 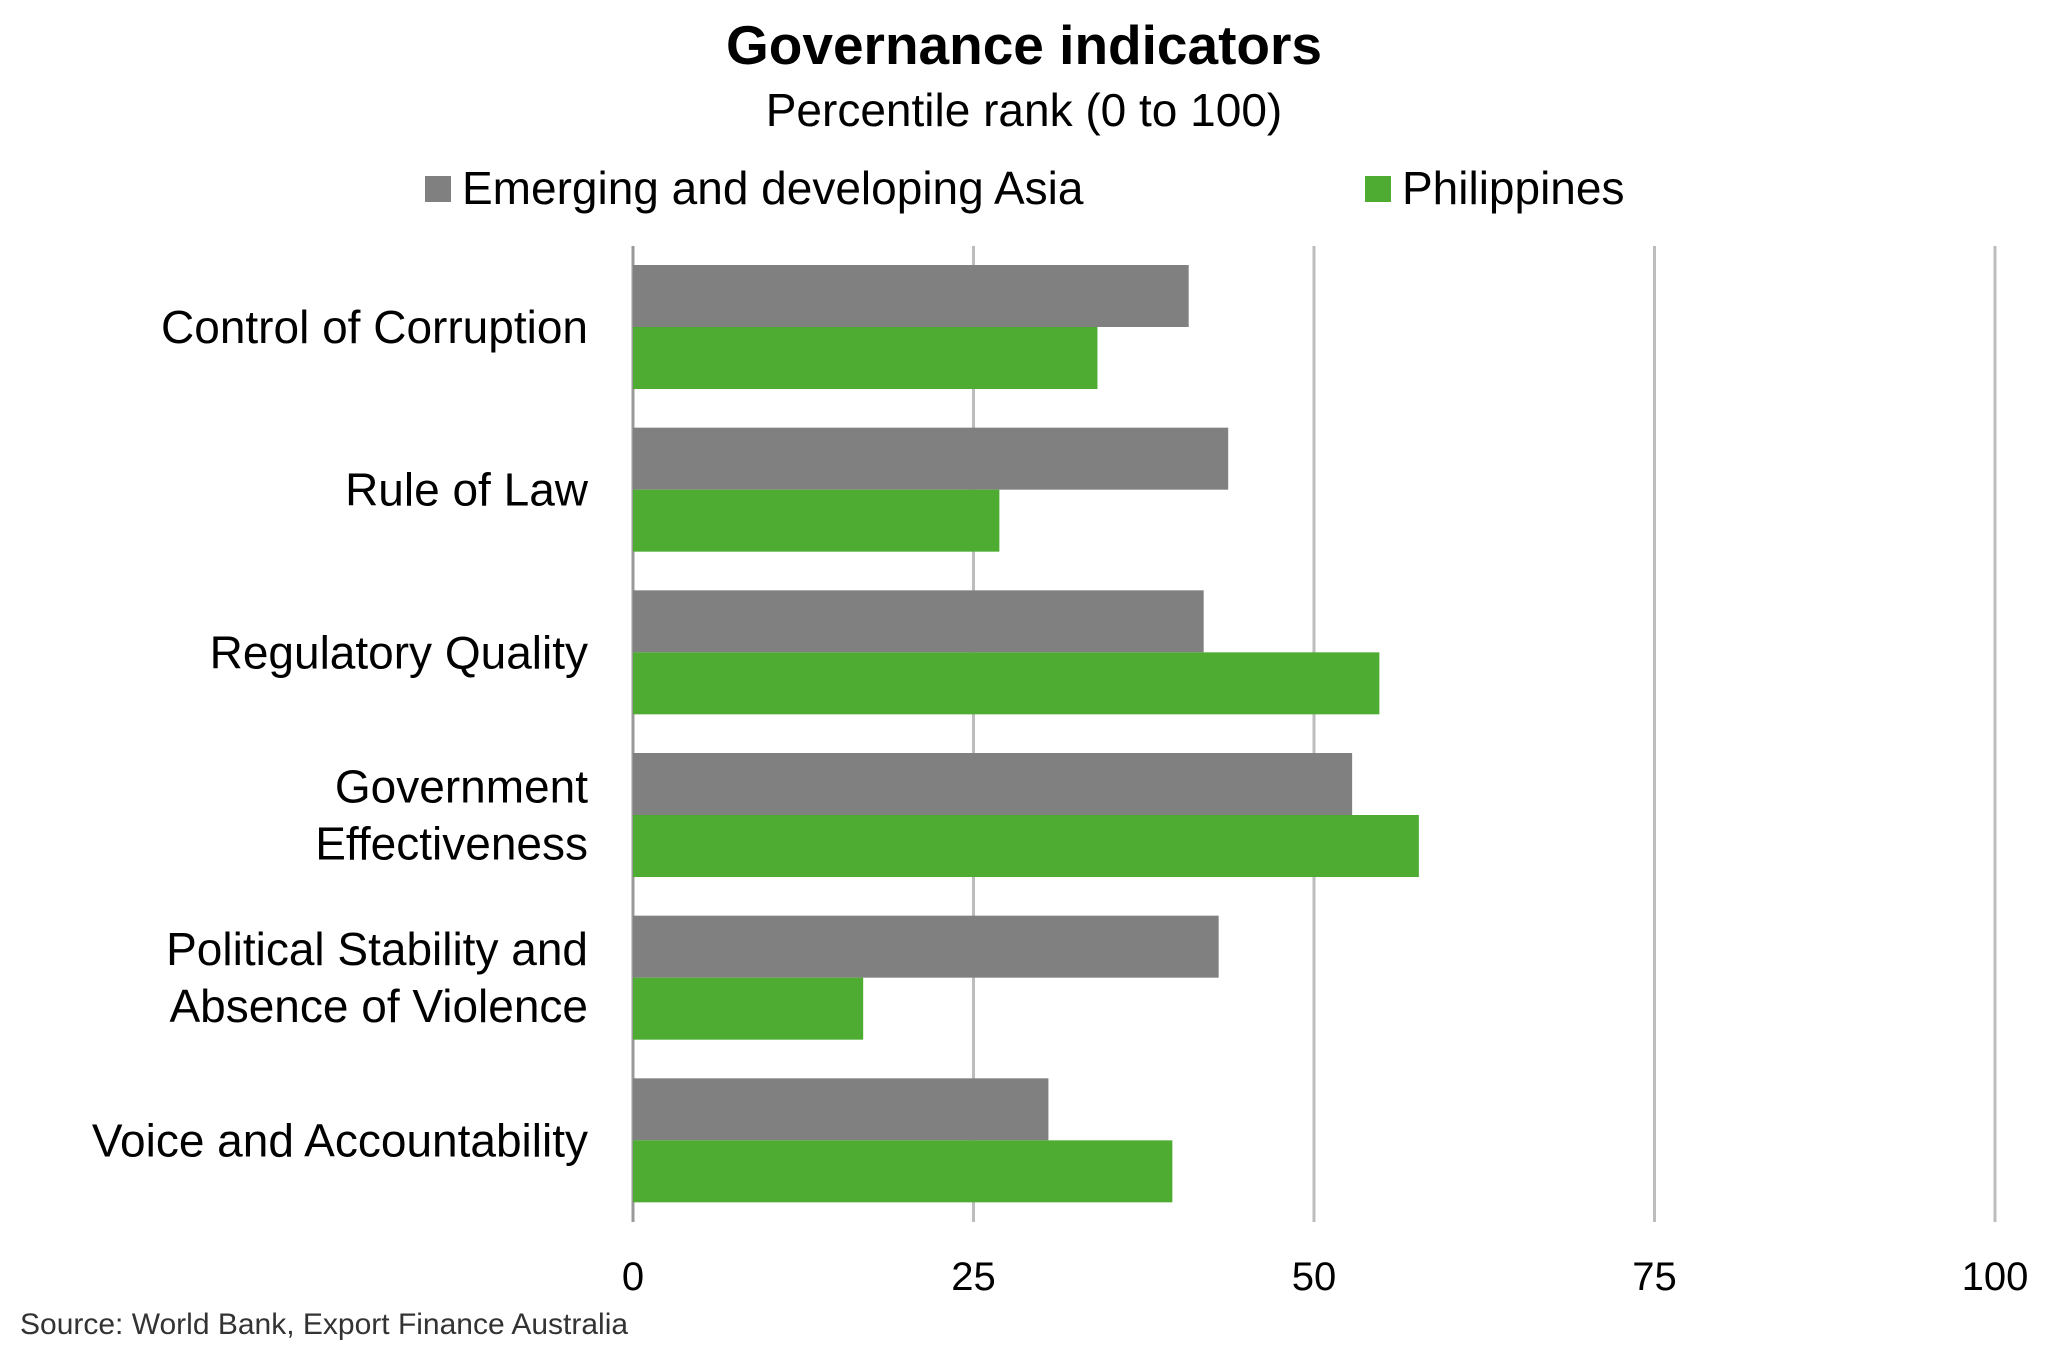 What do you see at coordinates (1024, 45) in the screenshot?
I see `chart-title: Governance indicators` at bounding box center [1024, 45].